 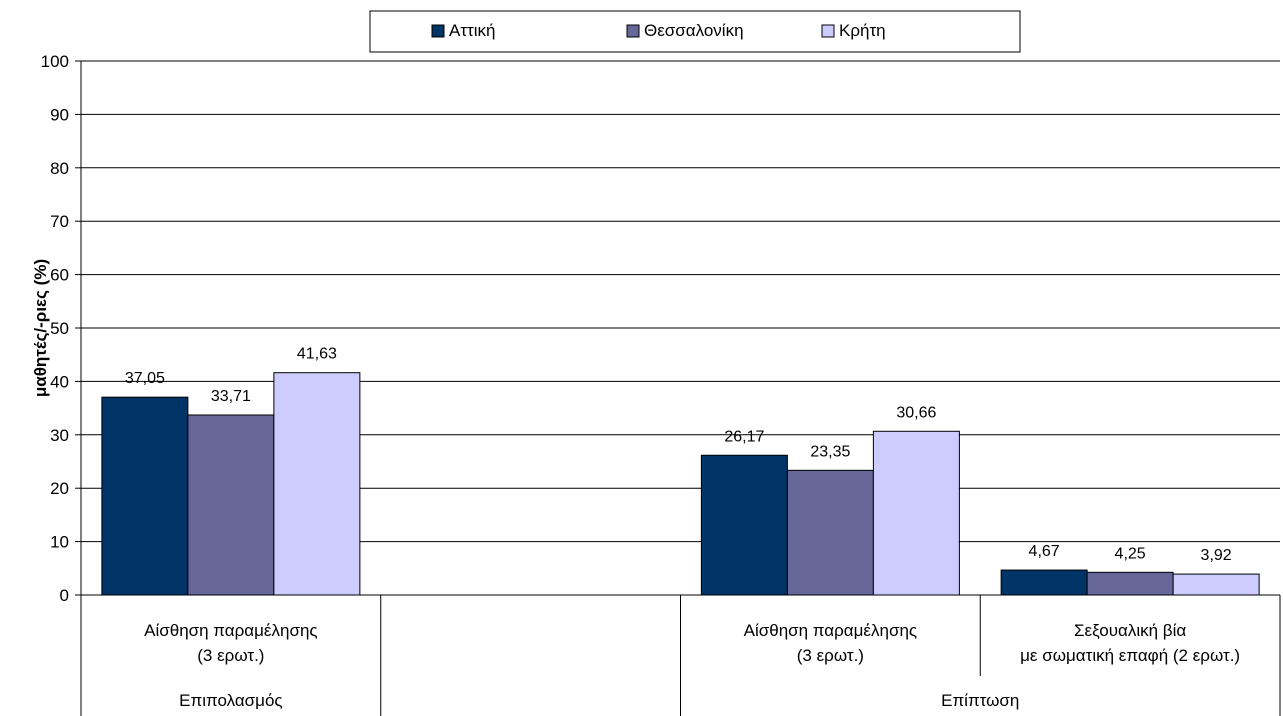 I want to click on data-label: 37,05, so click(x=145, y=378).